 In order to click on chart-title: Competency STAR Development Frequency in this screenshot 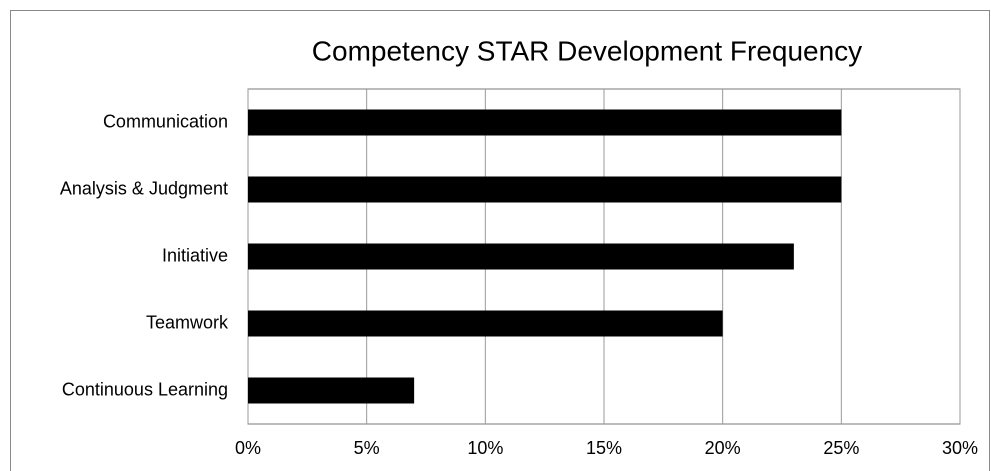, I will do `click(587, 50)`.